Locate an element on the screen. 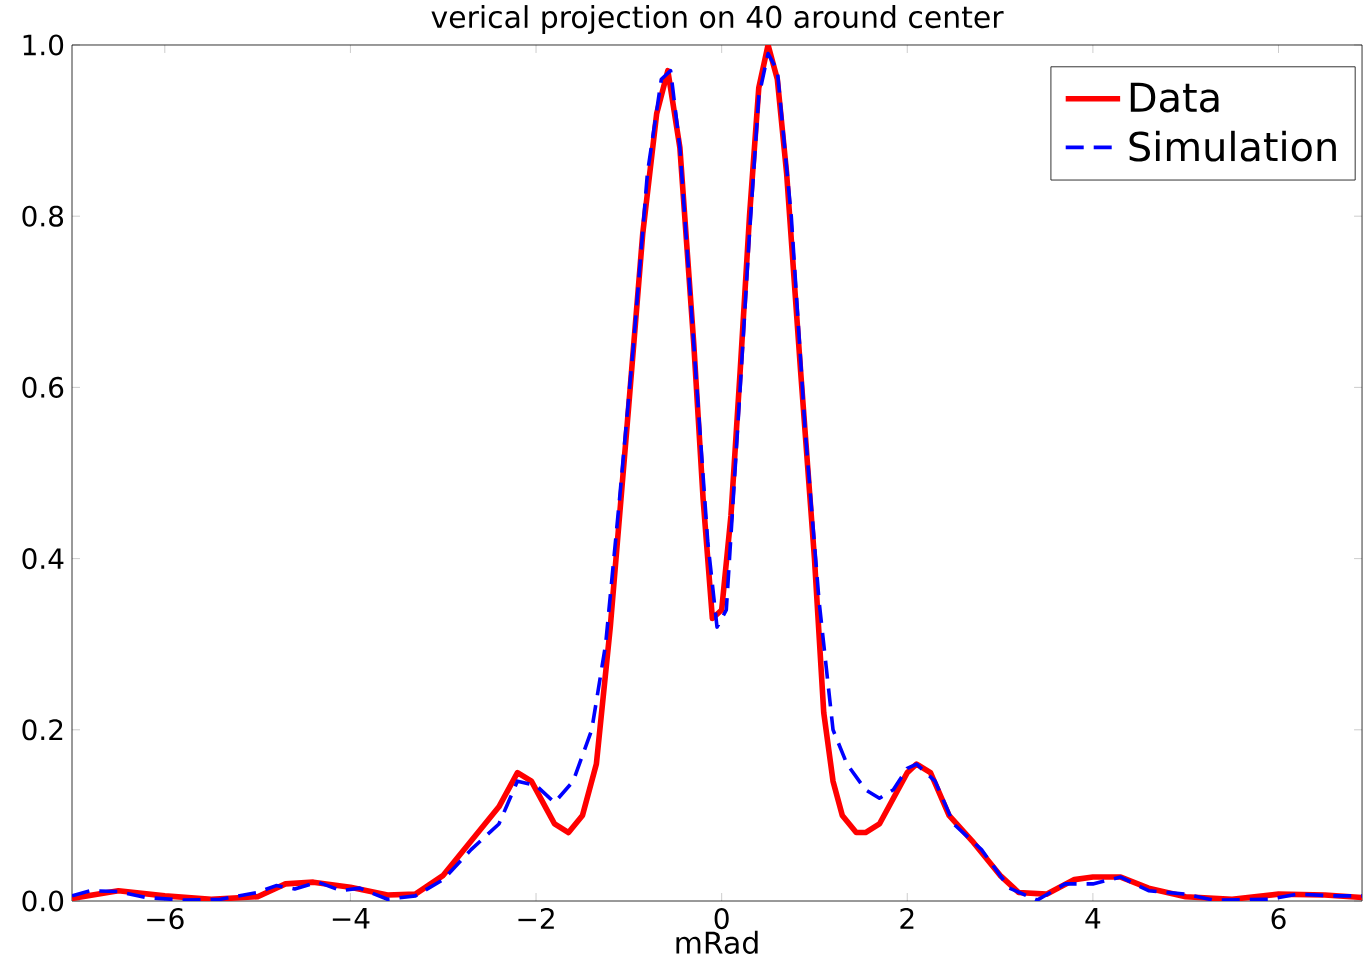  x-tick-label: 4 is located at coordinates (1093, 918).